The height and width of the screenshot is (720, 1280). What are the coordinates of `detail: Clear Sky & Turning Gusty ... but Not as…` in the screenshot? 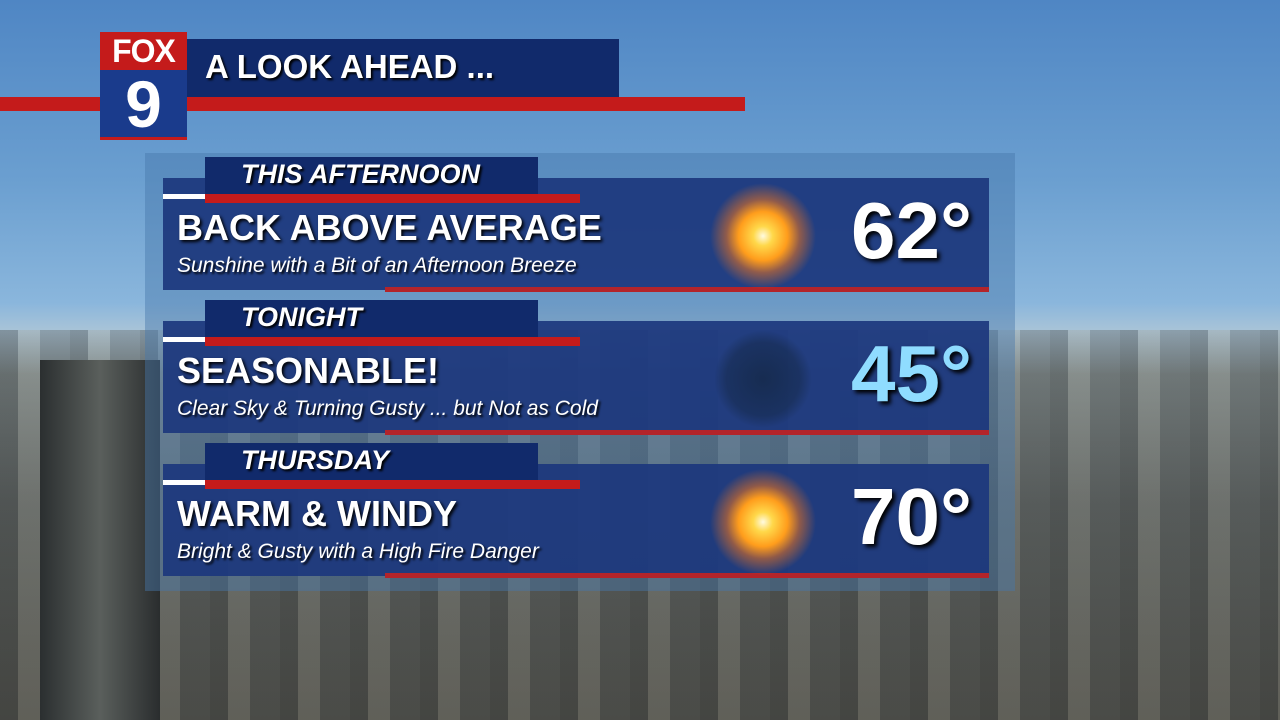 It's located at (387, 408).